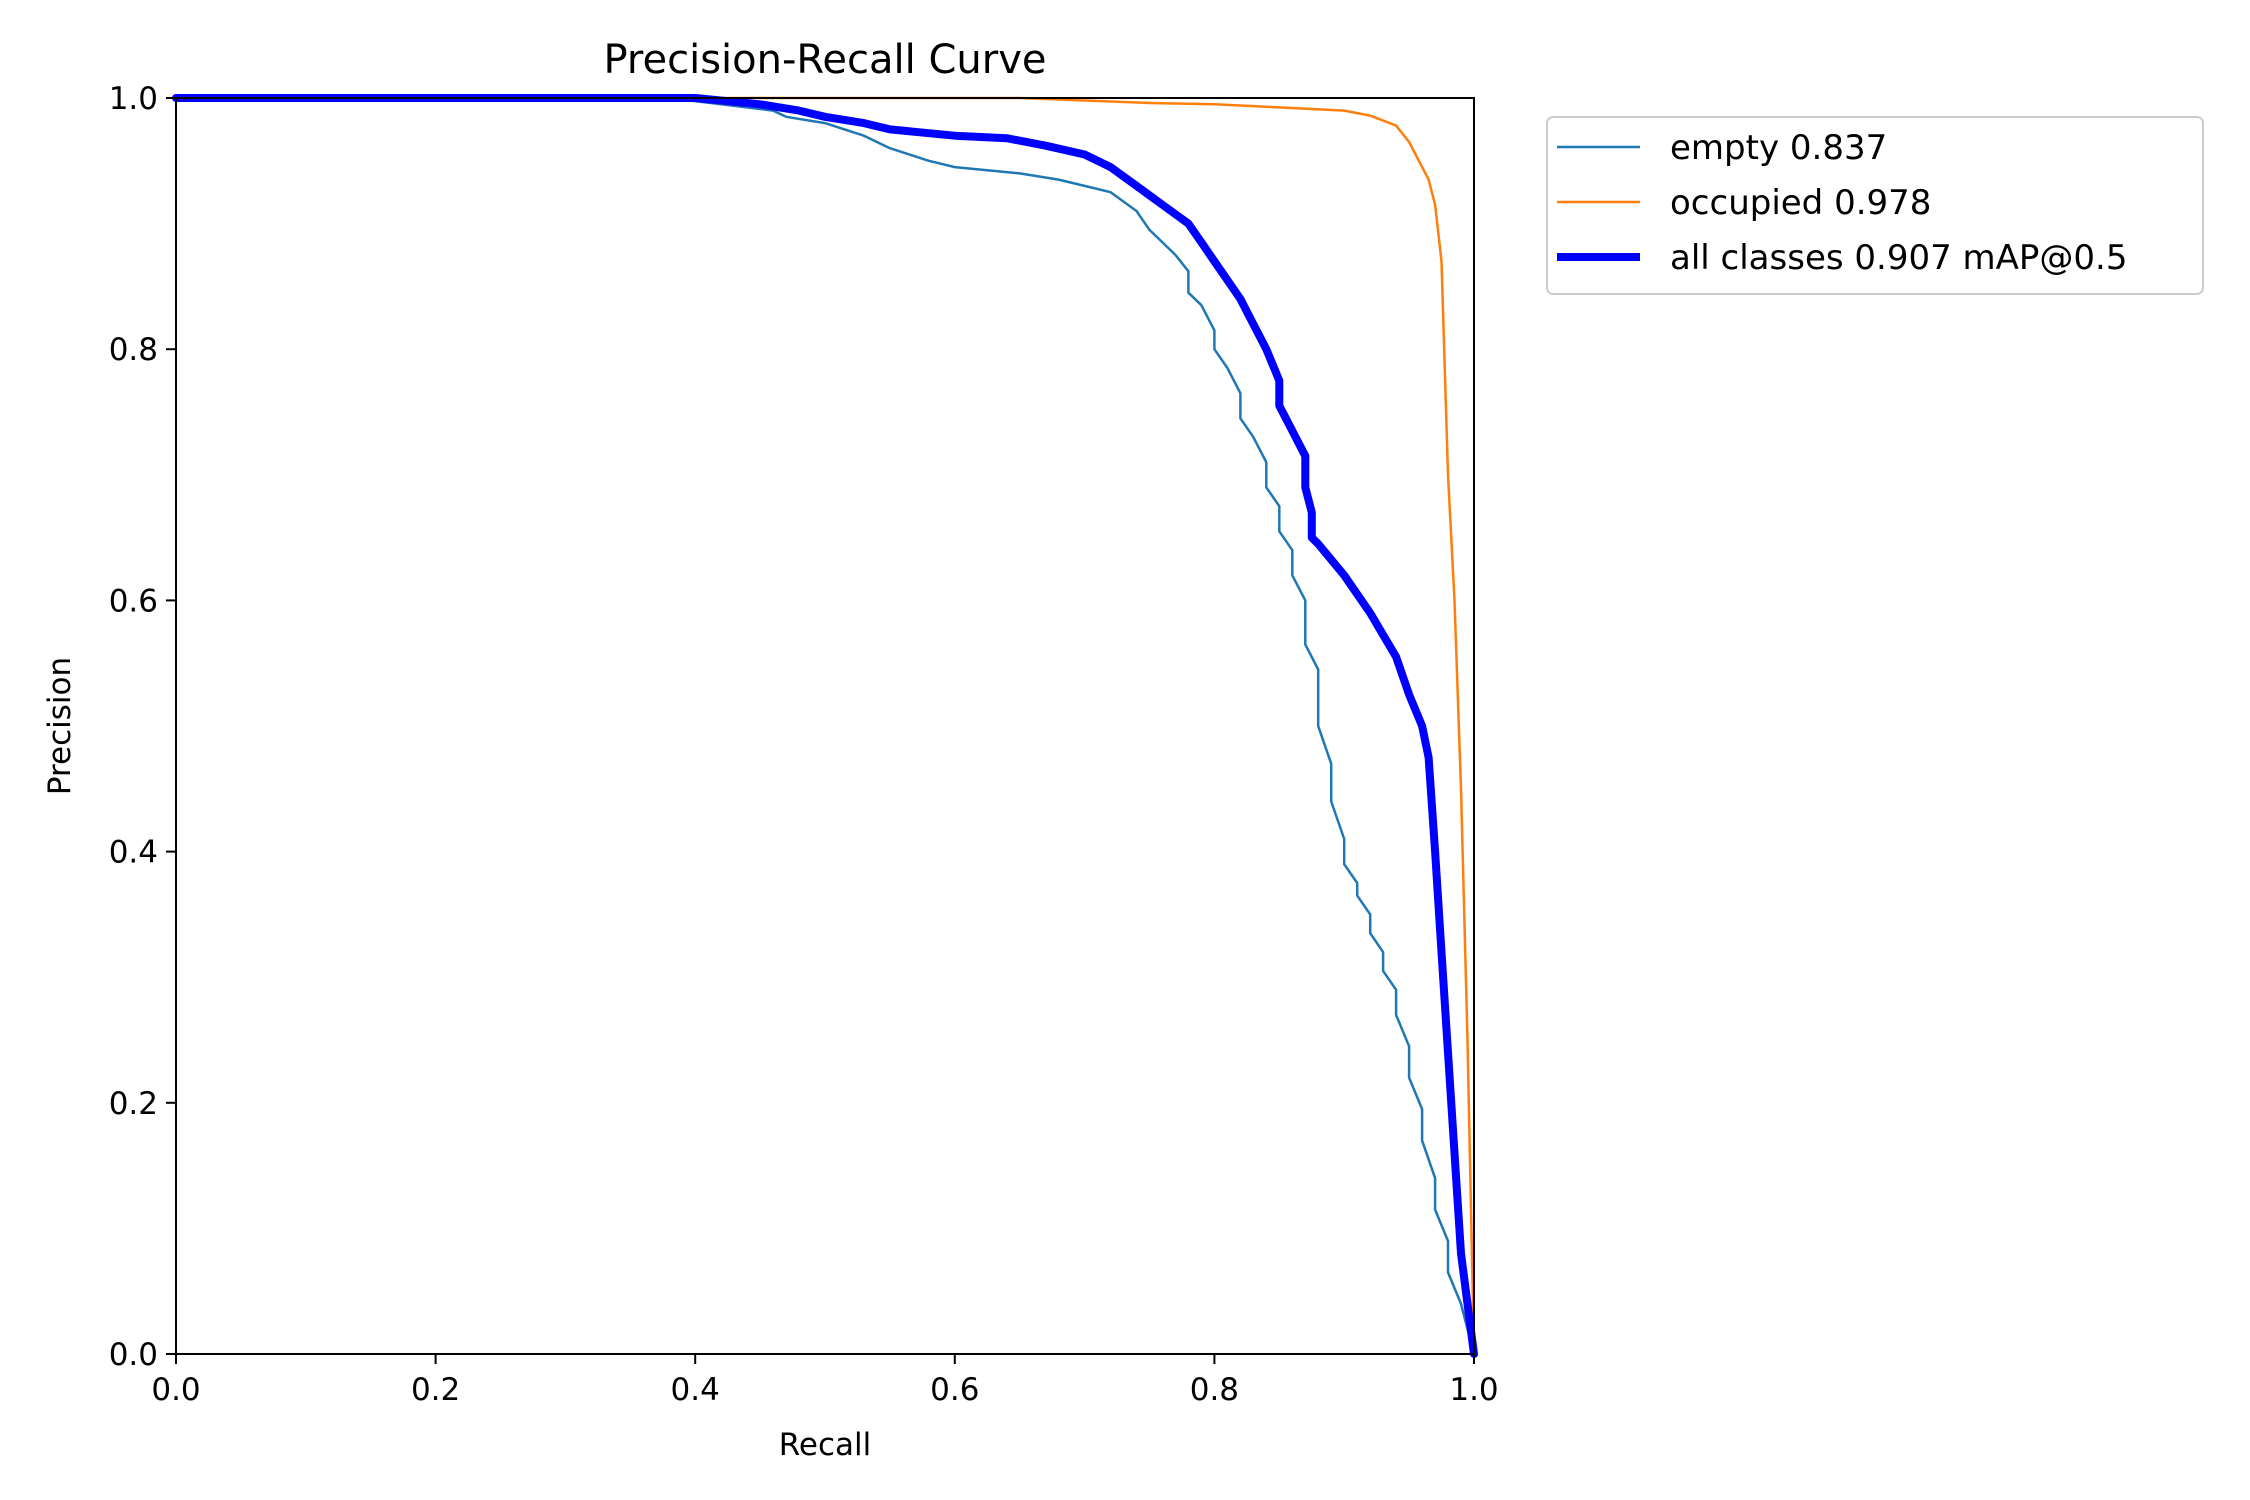 The width and height of the screenshot is (2250, 1500). I want to click on x-axis-label: Recall, so click(825, 1445).